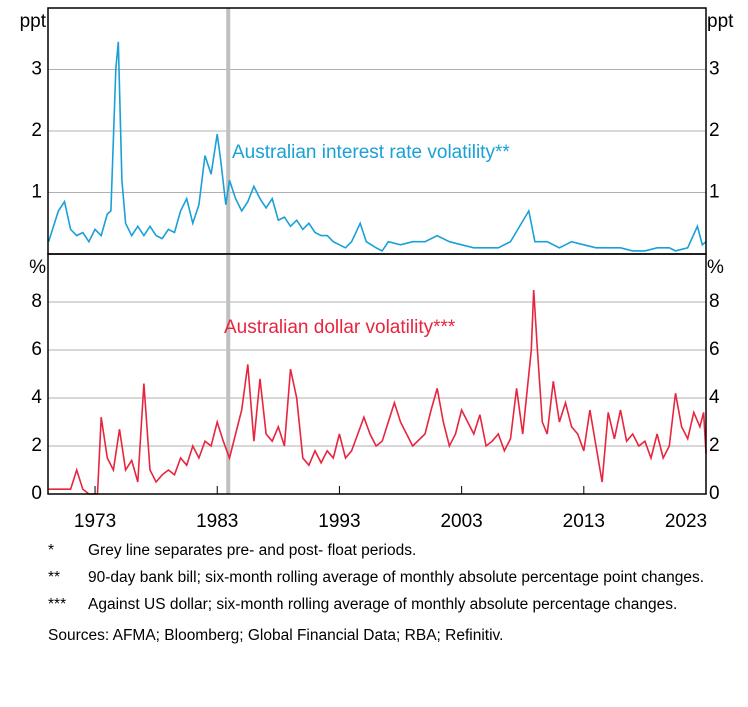 The height and width of the screenshot is (707, 748). I want to click on unit-label: ppt, so click(33, 21).